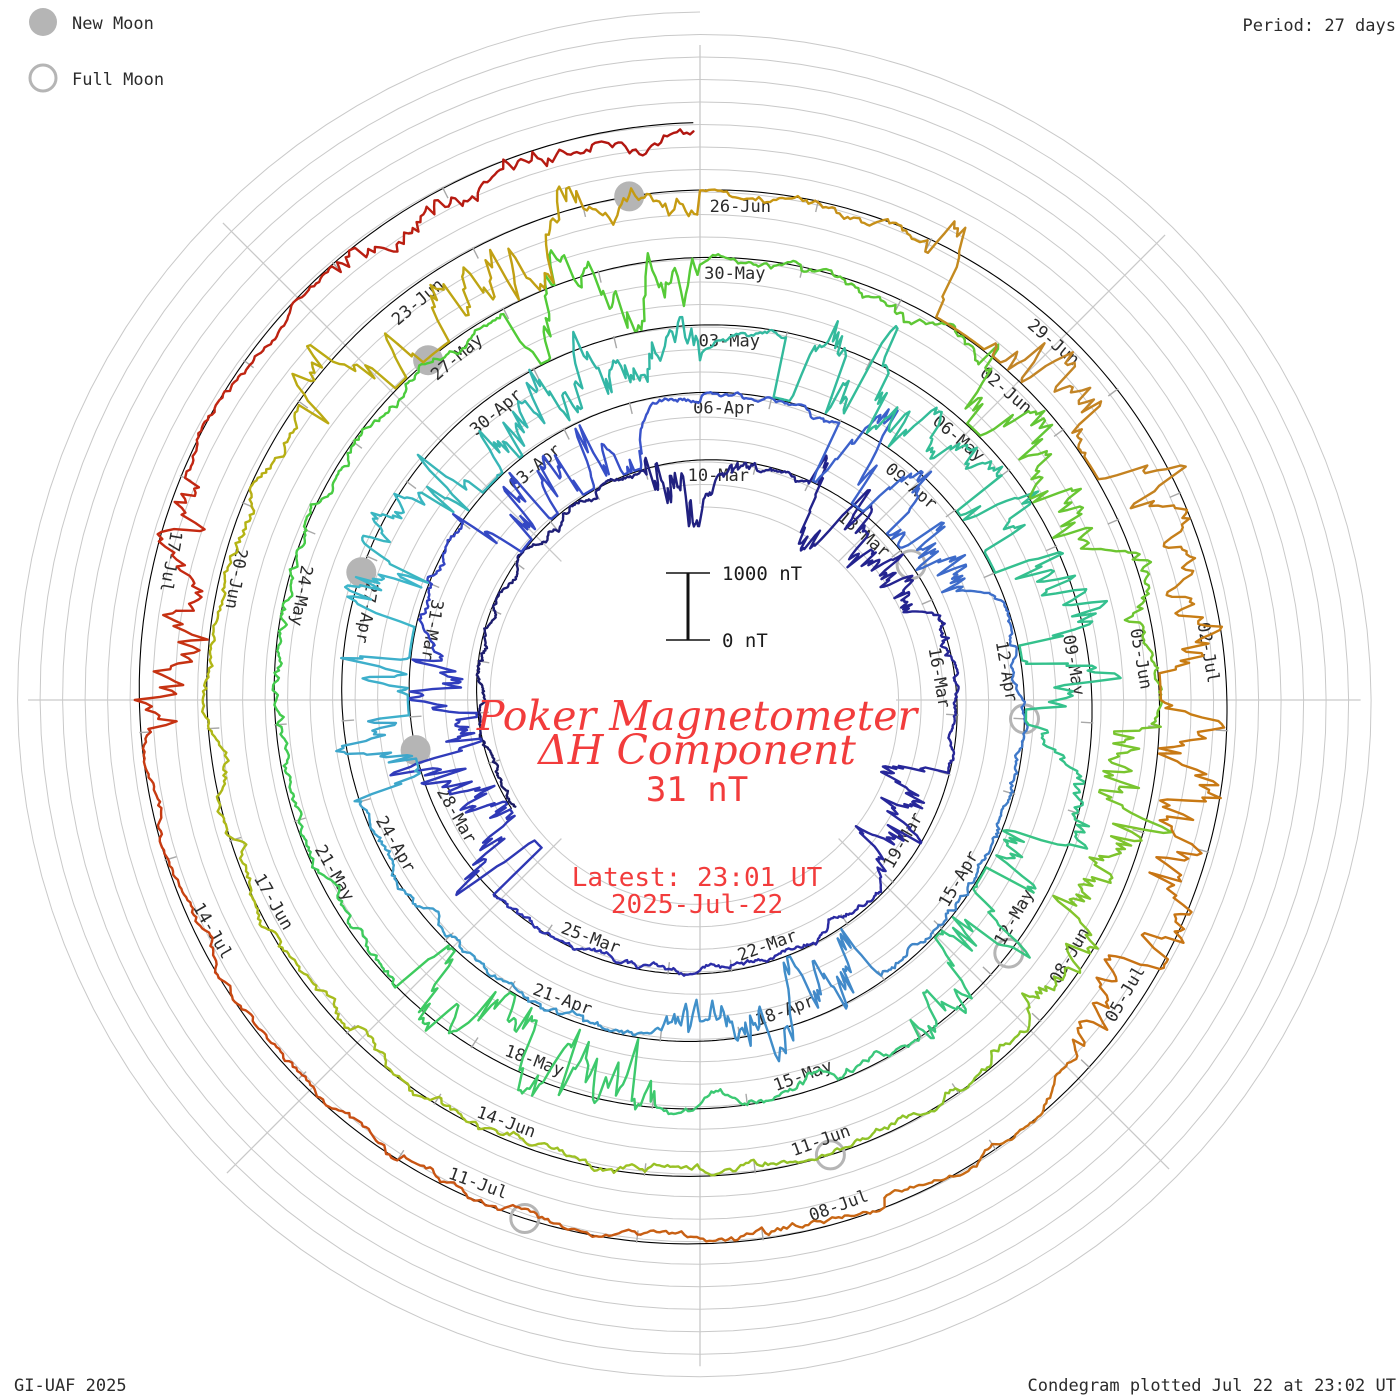 The height and width of the screenshot is (1400, 1400). Describe the element at coordinates (911, 565) in the screenshot. I see `full-moon-marker` at that location.